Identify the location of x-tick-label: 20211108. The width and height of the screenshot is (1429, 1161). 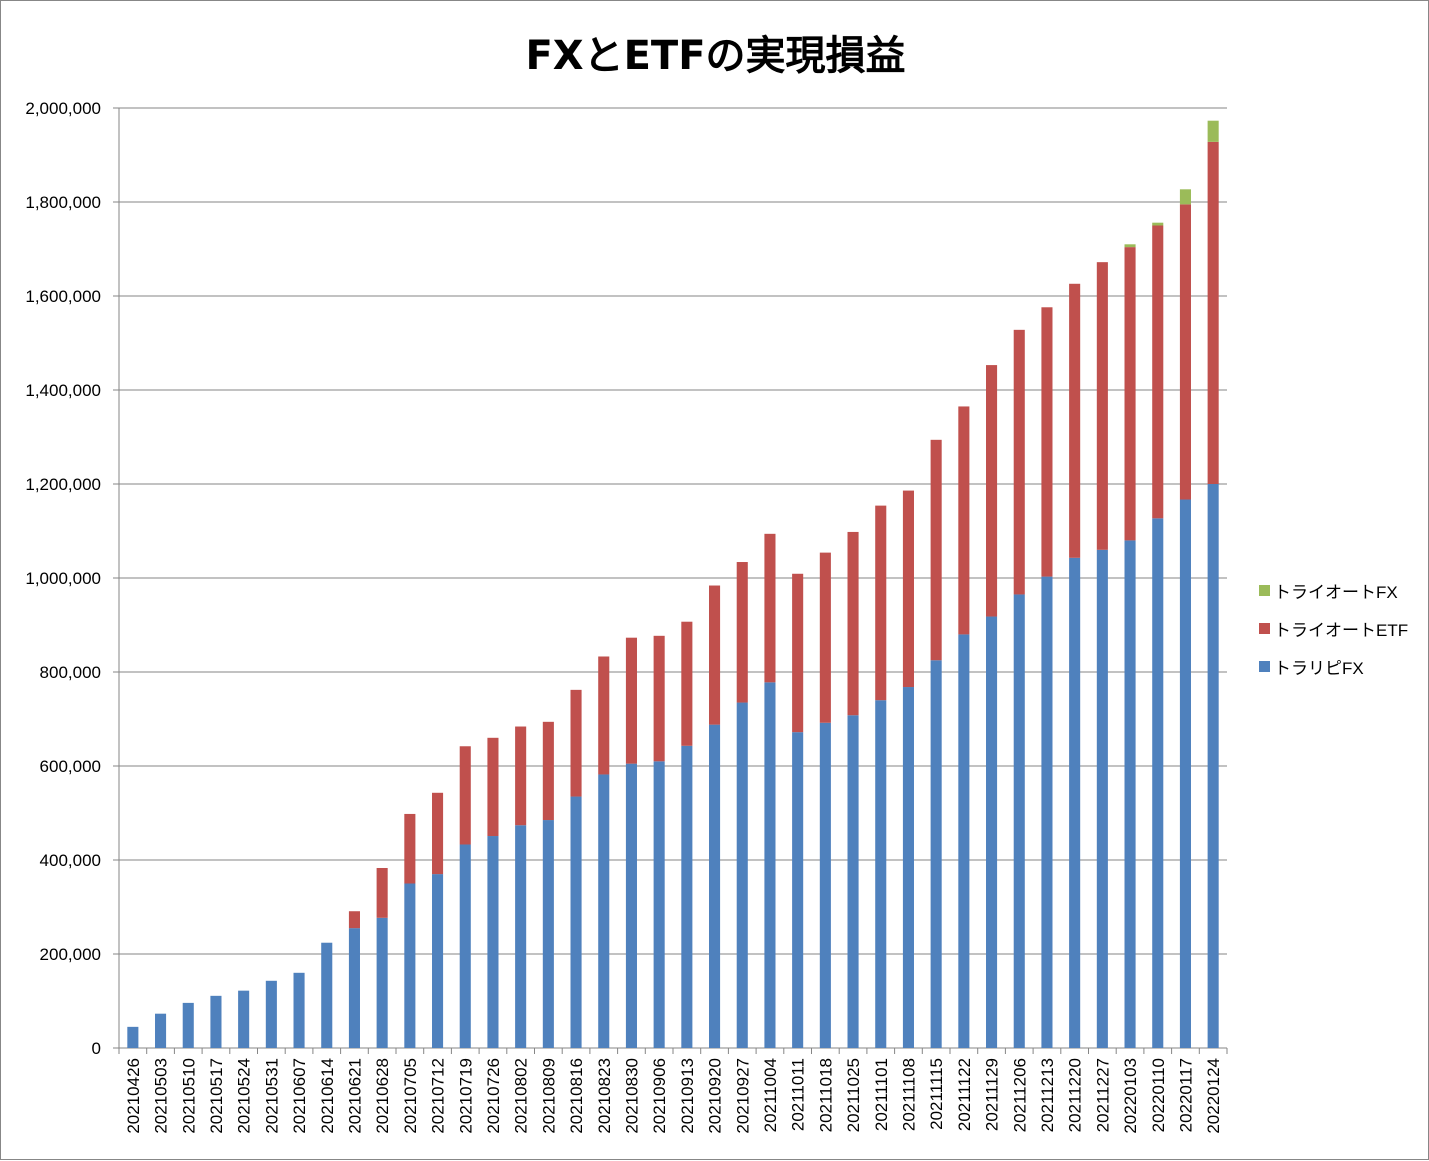
(908, 1094).